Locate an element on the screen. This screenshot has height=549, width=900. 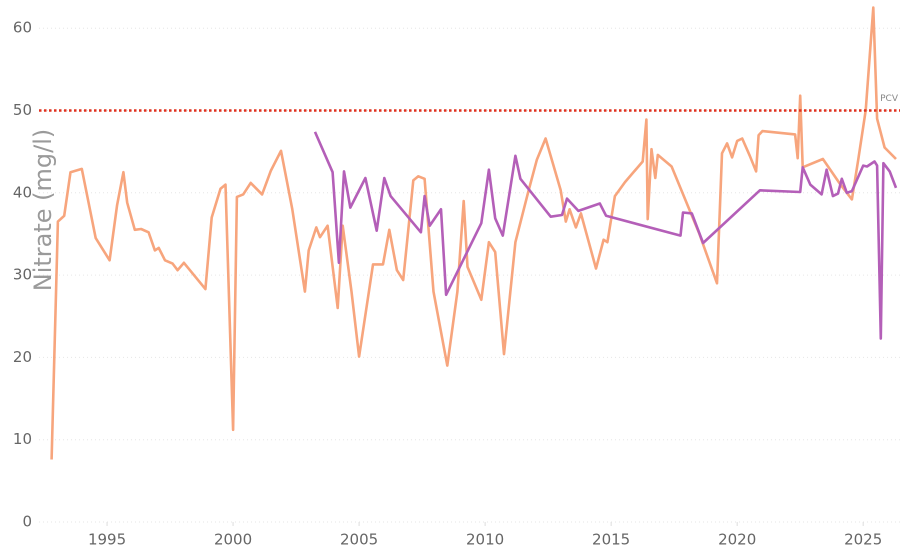
y-tick-label: 60 is located at coordinates (22, 28).